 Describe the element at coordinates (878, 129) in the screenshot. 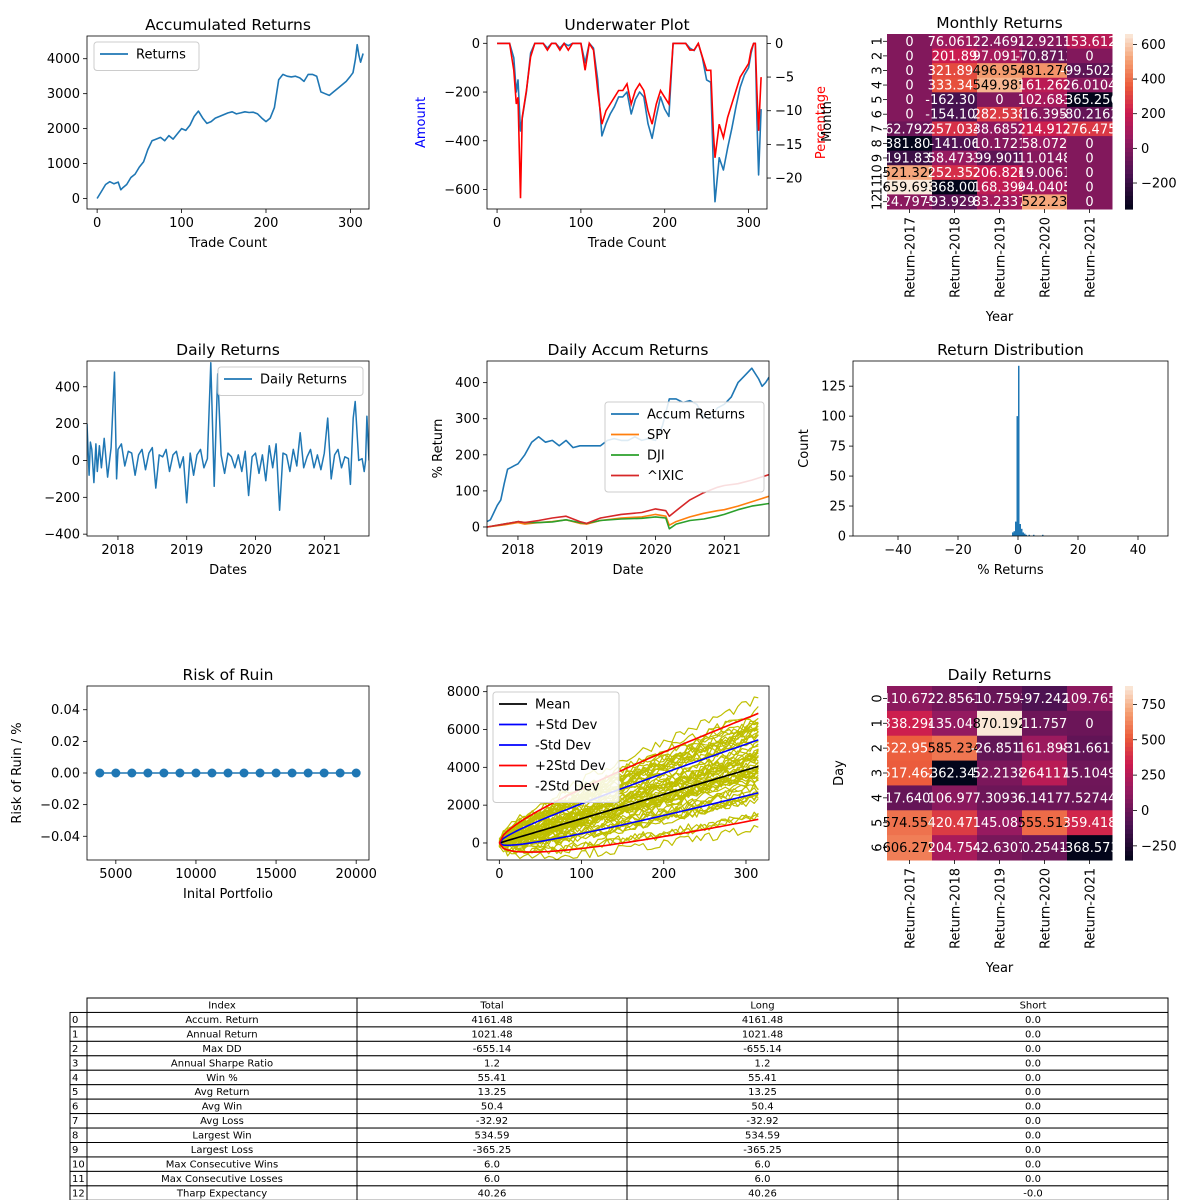

I see `y-tick-label: 7` at that location.